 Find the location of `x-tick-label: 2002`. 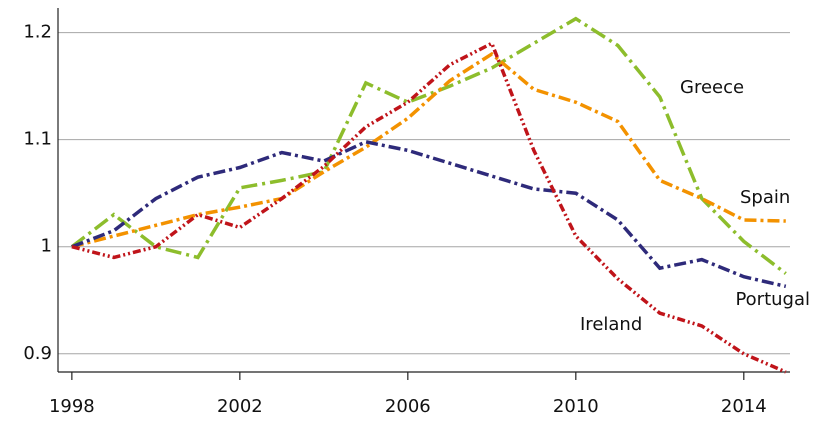

x-tick-label: 2002 is located at coordinates (240, 406).